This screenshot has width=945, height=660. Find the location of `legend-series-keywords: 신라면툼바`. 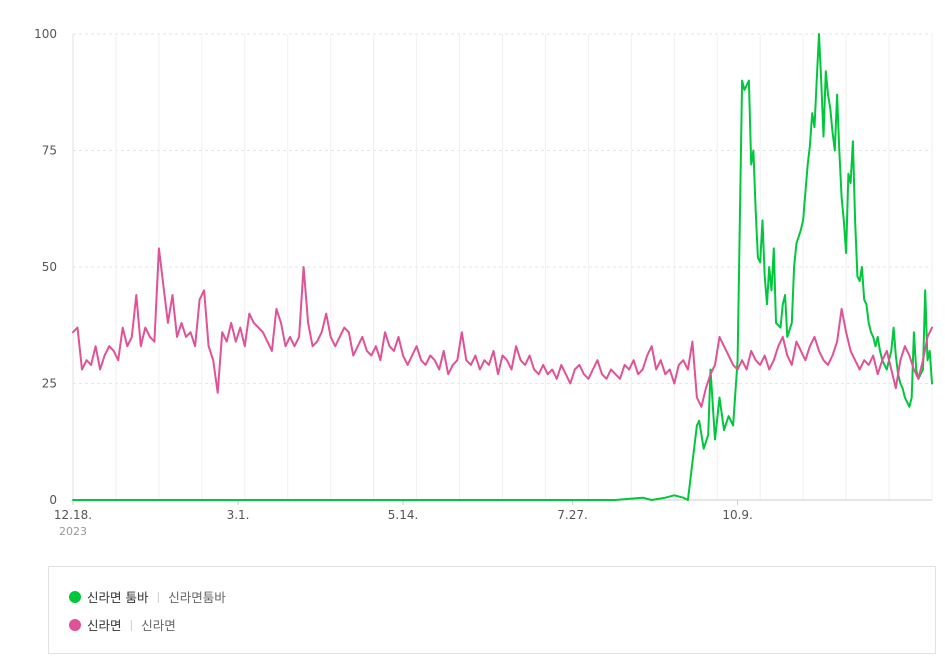

legend-series-keywords: 신라면툼바 is located at coordinates (197, 597).